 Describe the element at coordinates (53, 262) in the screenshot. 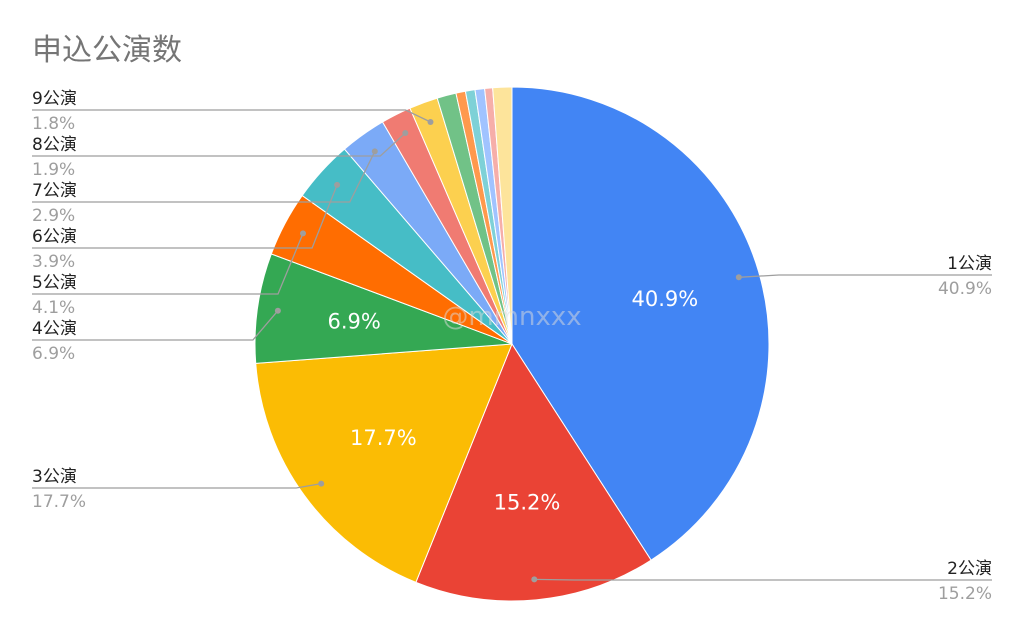

I see `callout-percent: 3.9%` at that location.